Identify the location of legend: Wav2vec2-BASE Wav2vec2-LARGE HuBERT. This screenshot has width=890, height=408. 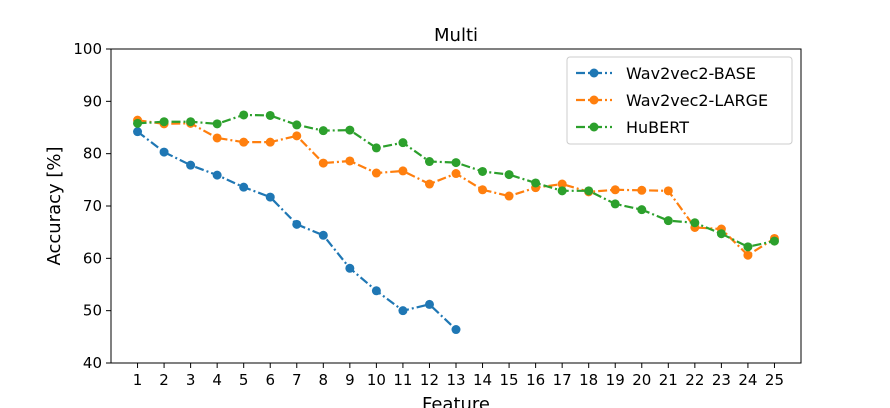
(679, 100).